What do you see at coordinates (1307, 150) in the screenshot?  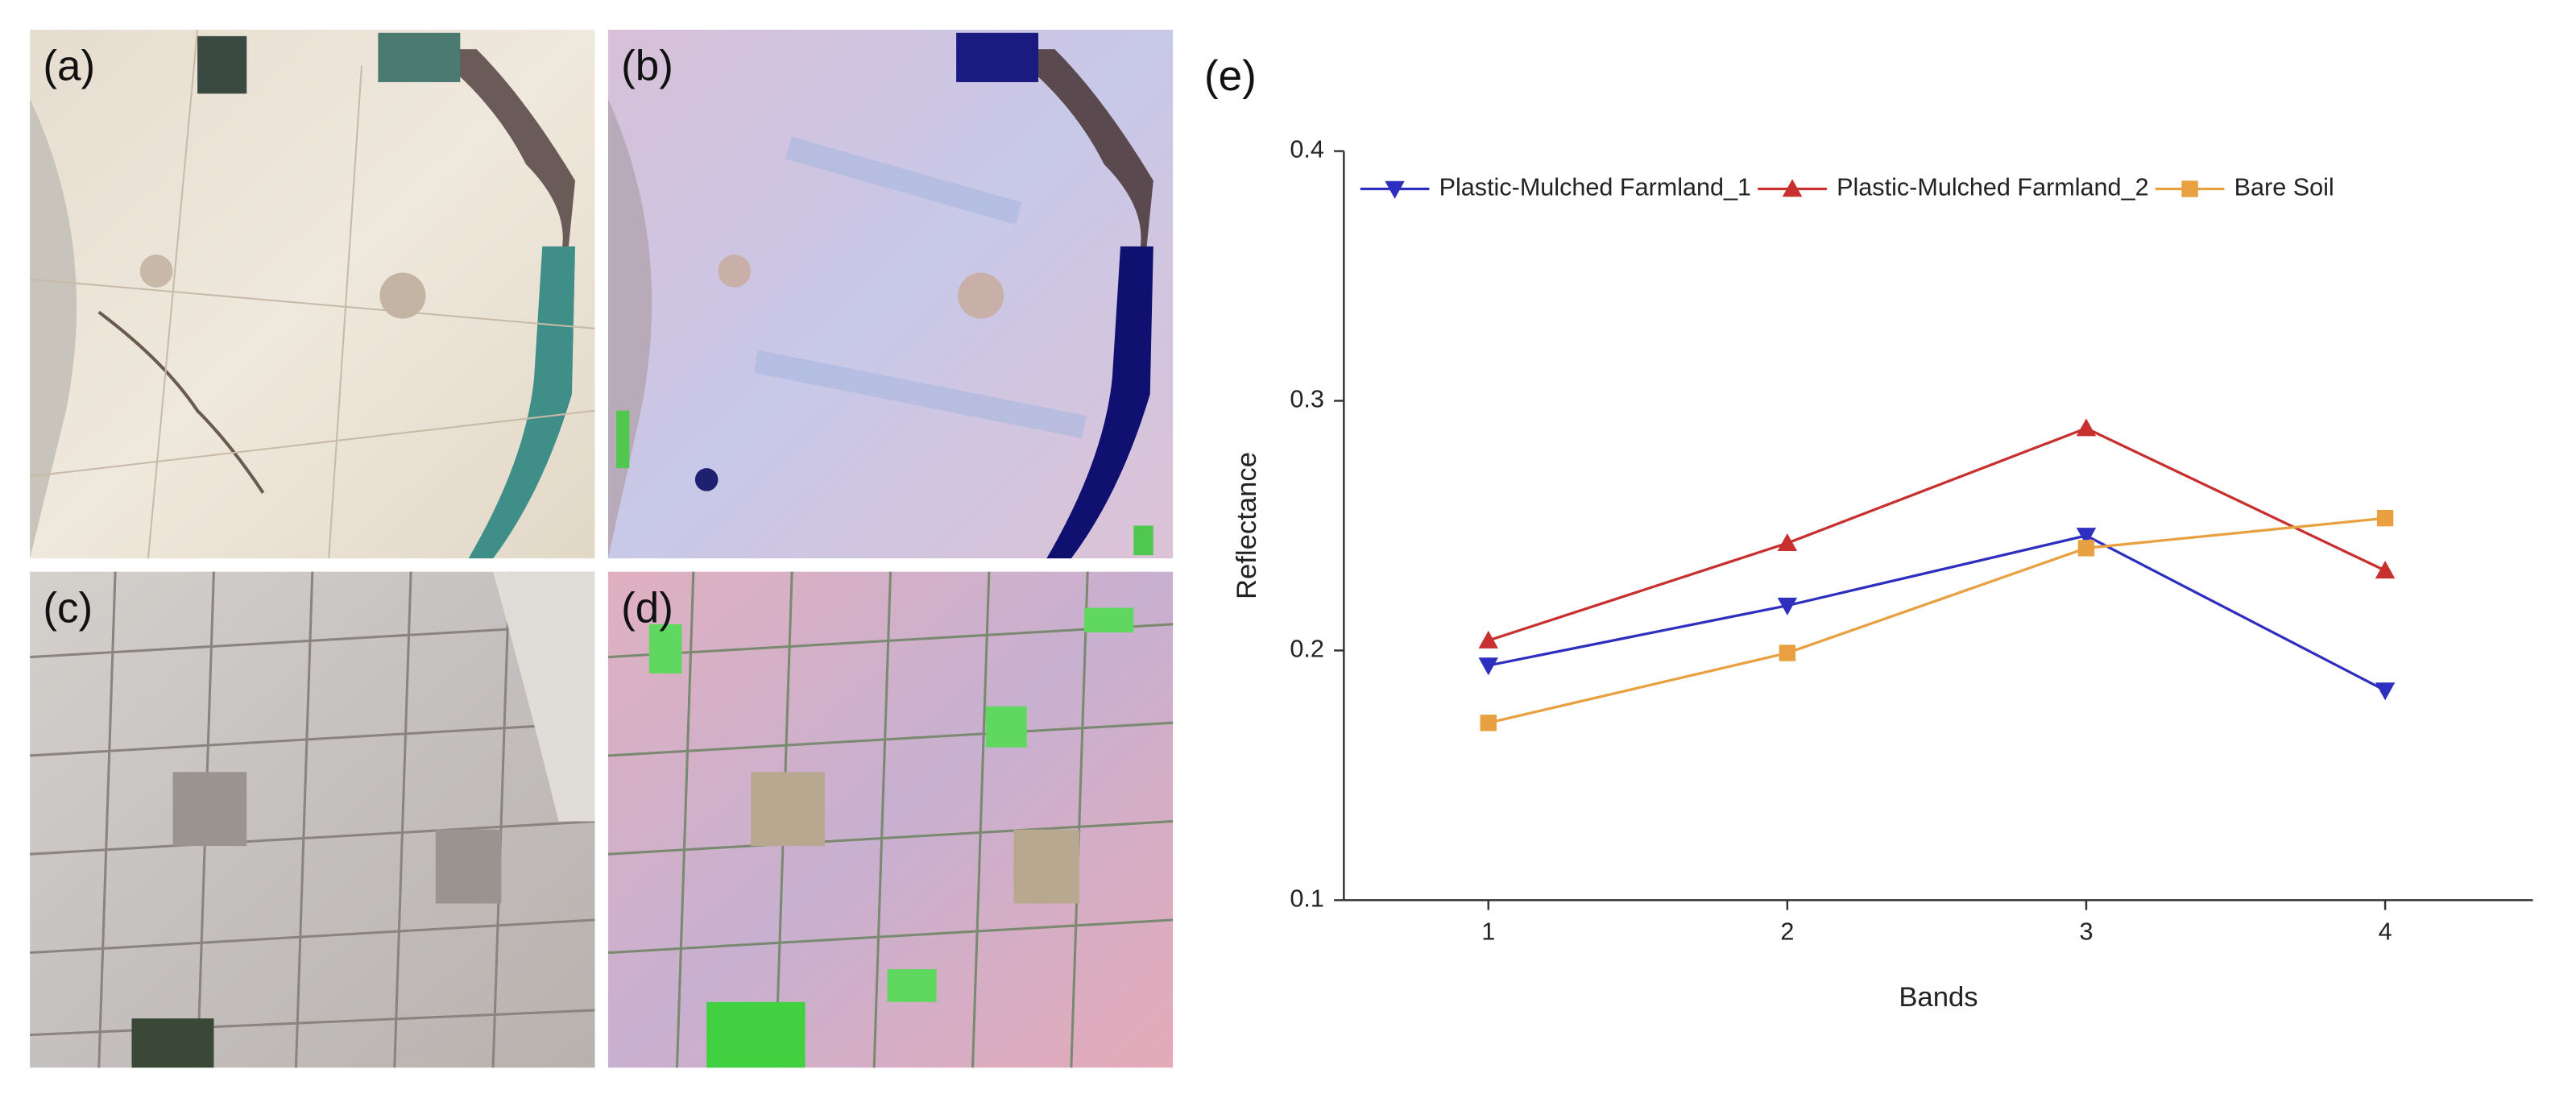 I see `y-tick-label: 0.4` at bounding box center [1307, 150].